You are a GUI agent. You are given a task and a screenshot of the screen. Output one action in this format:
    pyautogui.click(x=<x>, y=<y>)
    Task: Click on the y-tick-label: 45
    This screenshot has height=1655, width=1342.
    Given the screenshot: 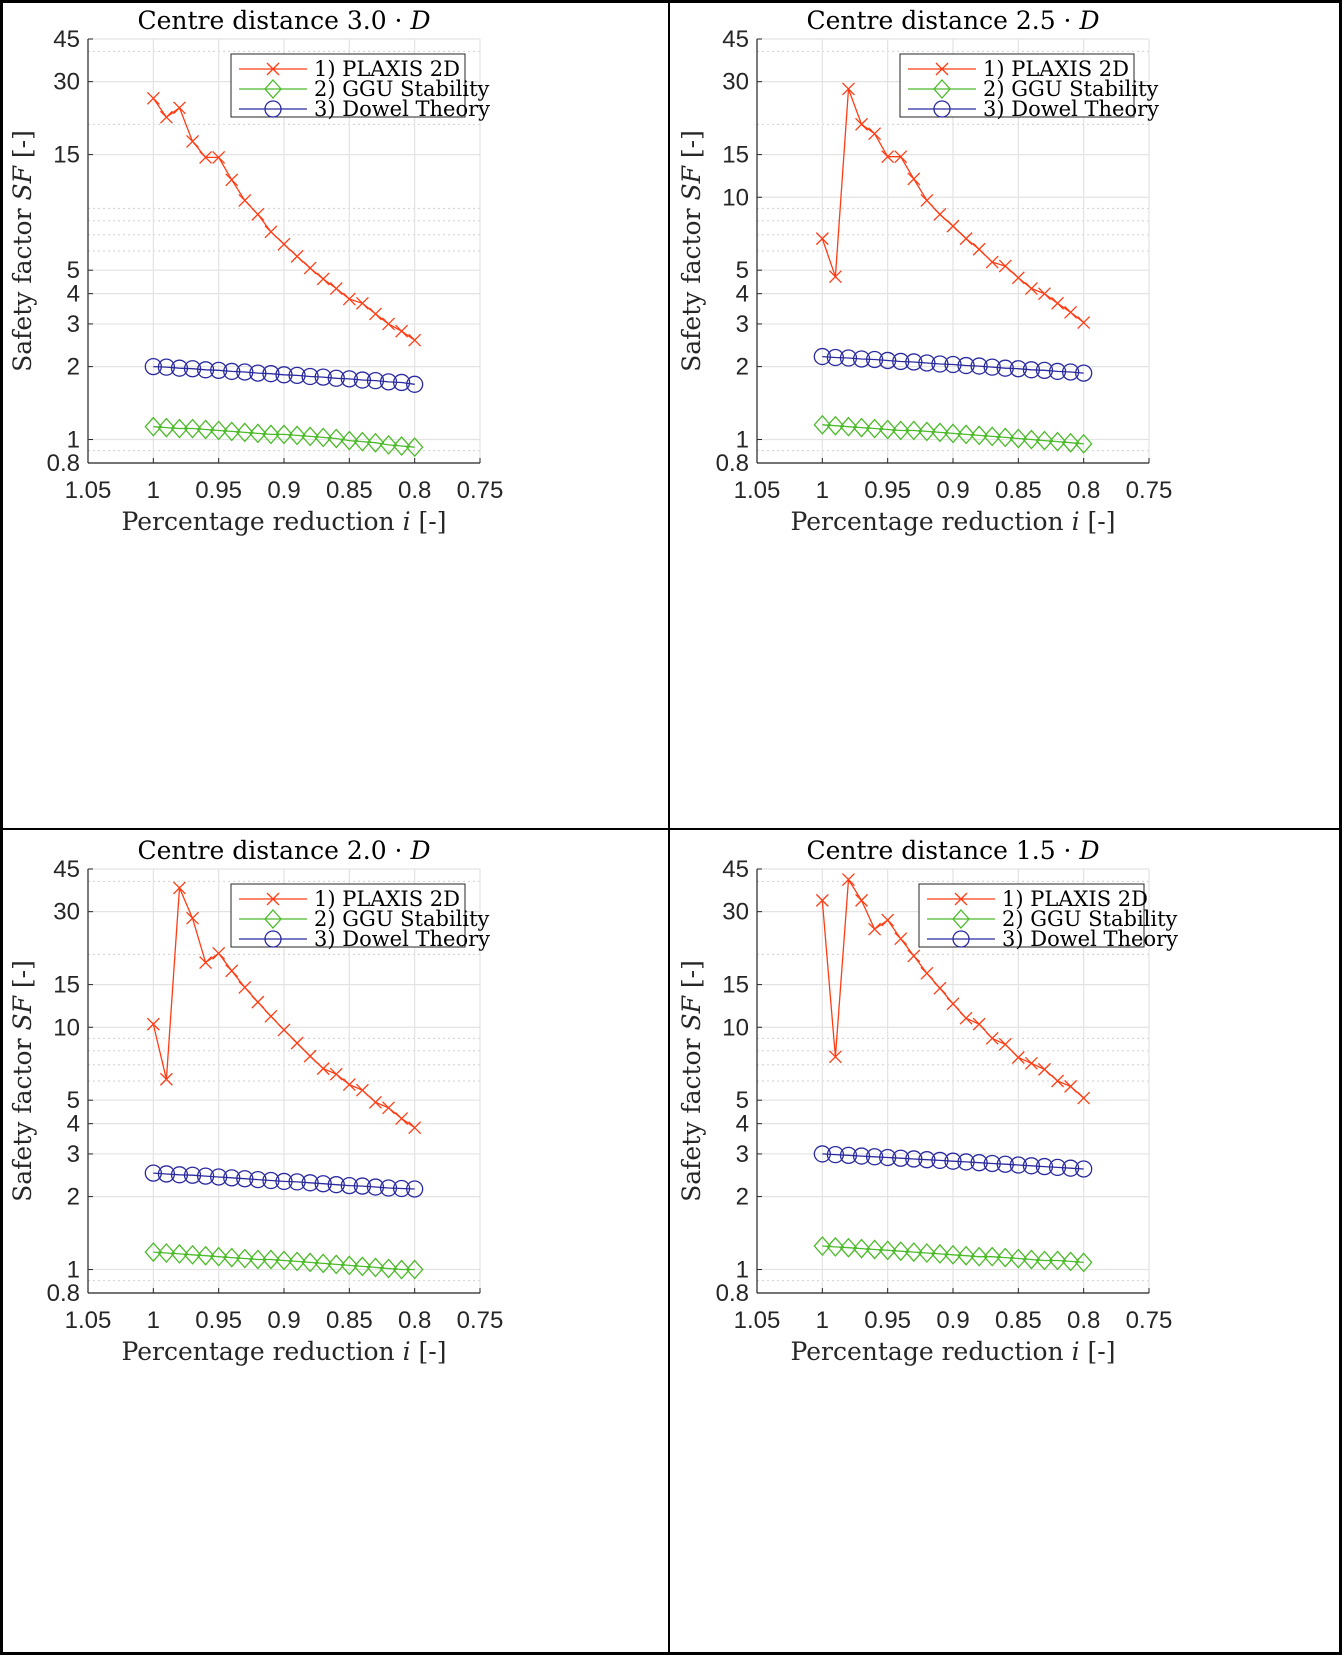 What is the action you would take?
    pyautogui.click(x=735, y=869)
    